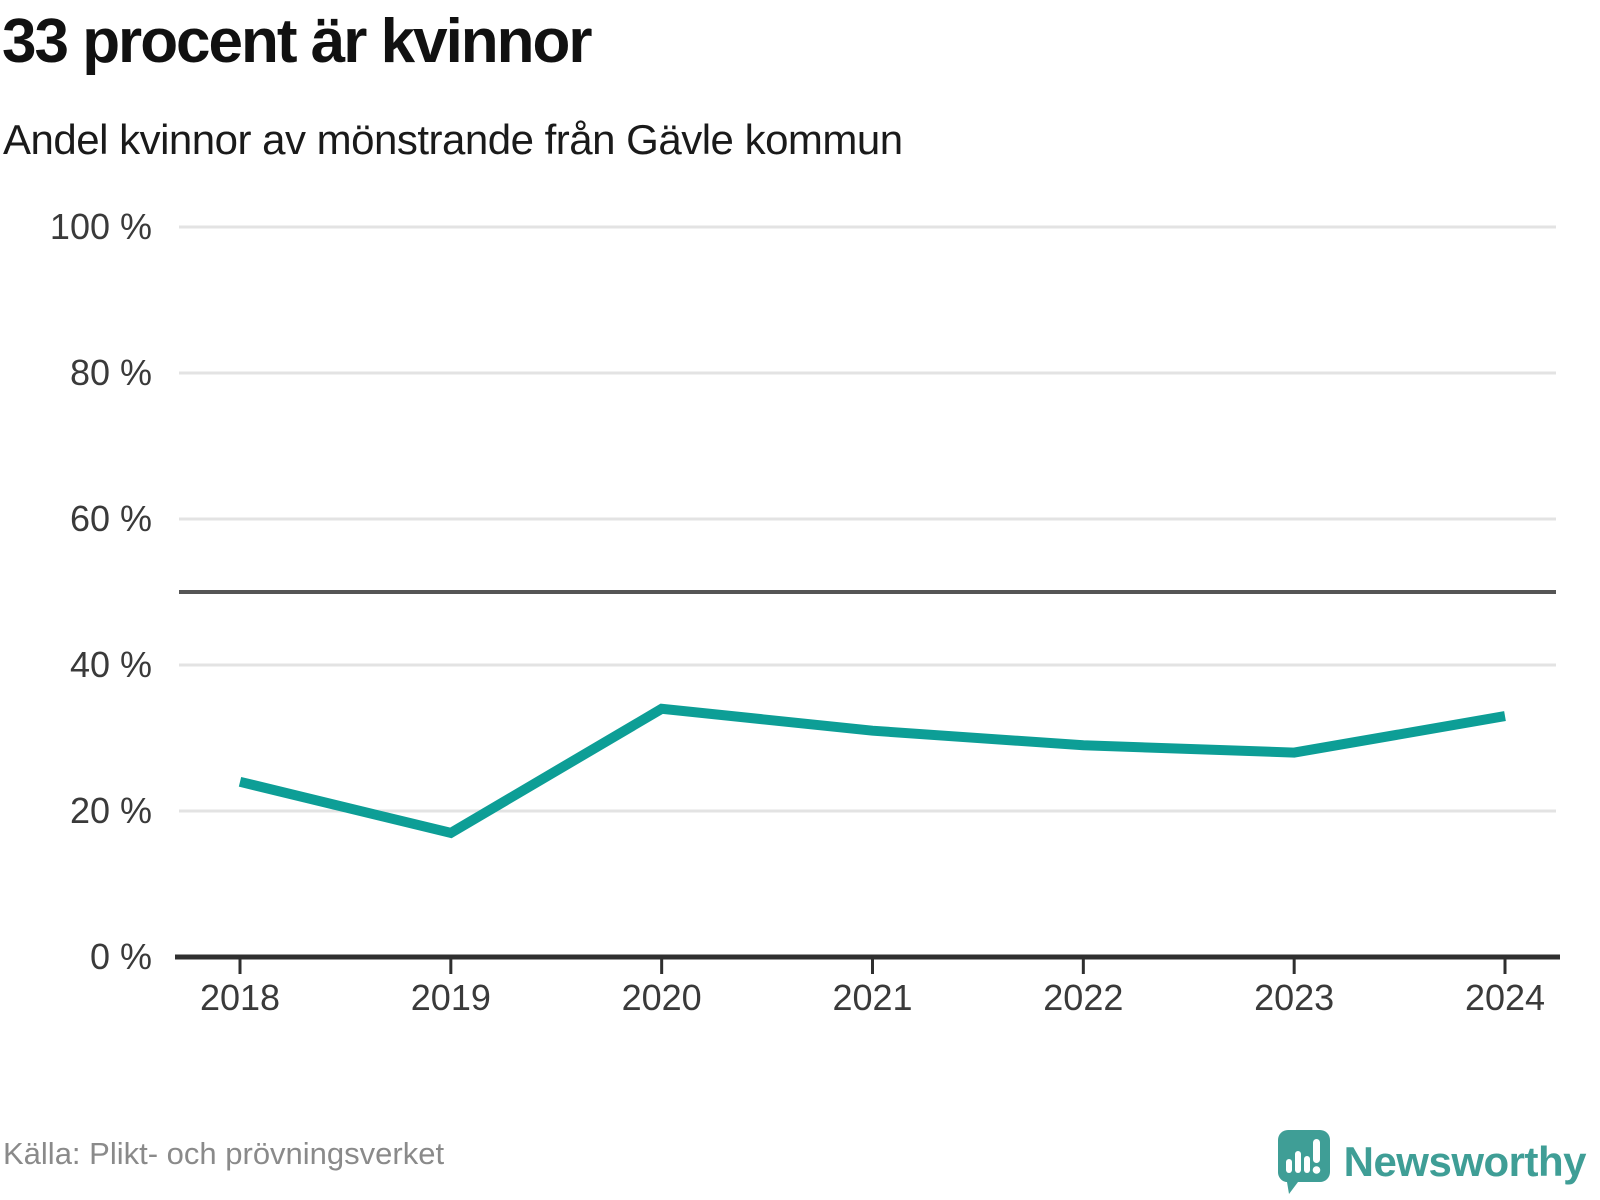  Describe the element at coordinates (111, 372) in the screenshot. I see `y-tick-label: 80 %` at that location.